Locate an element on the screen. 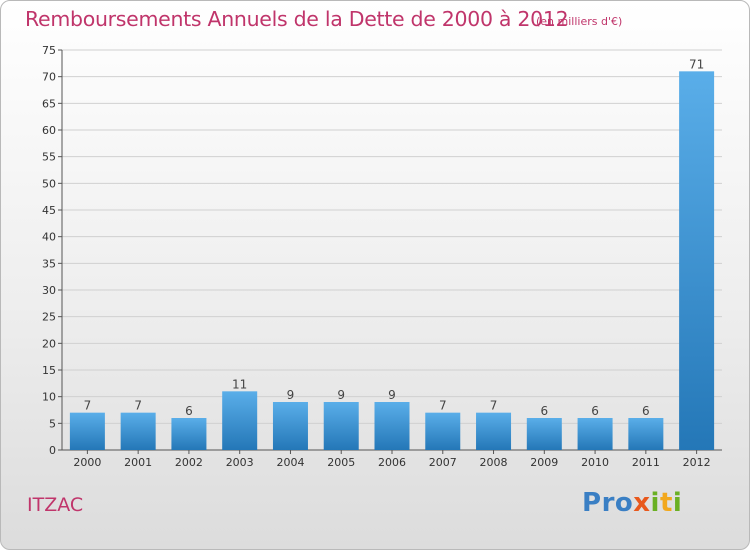 The image size is (750, 550). bar-value-label: 71 is located at coordinates (696, 64).